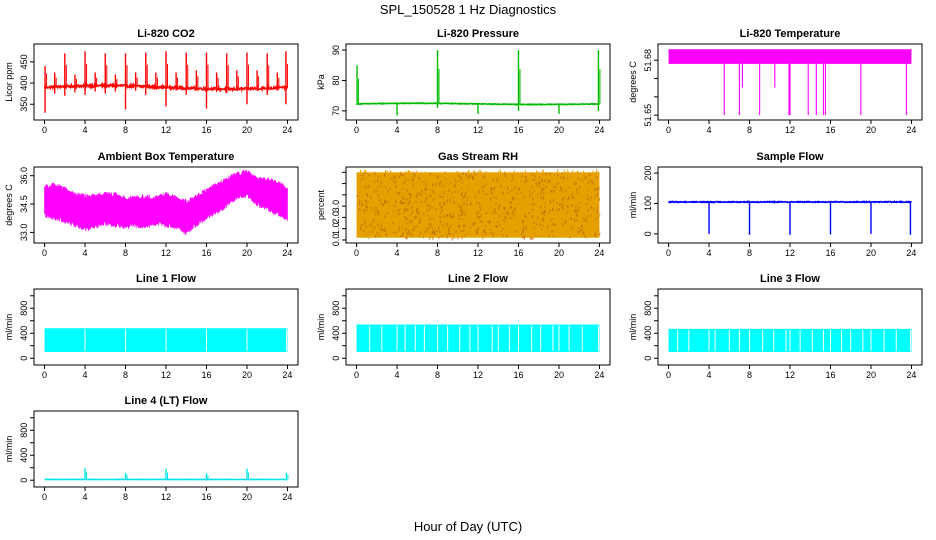 The height and width of the screenshot is (540, 936). What do you see at coordinates (165, 34) in the screenshot?
I see `panel-title: Li-820 CO2` at bounding box center [165, 34].